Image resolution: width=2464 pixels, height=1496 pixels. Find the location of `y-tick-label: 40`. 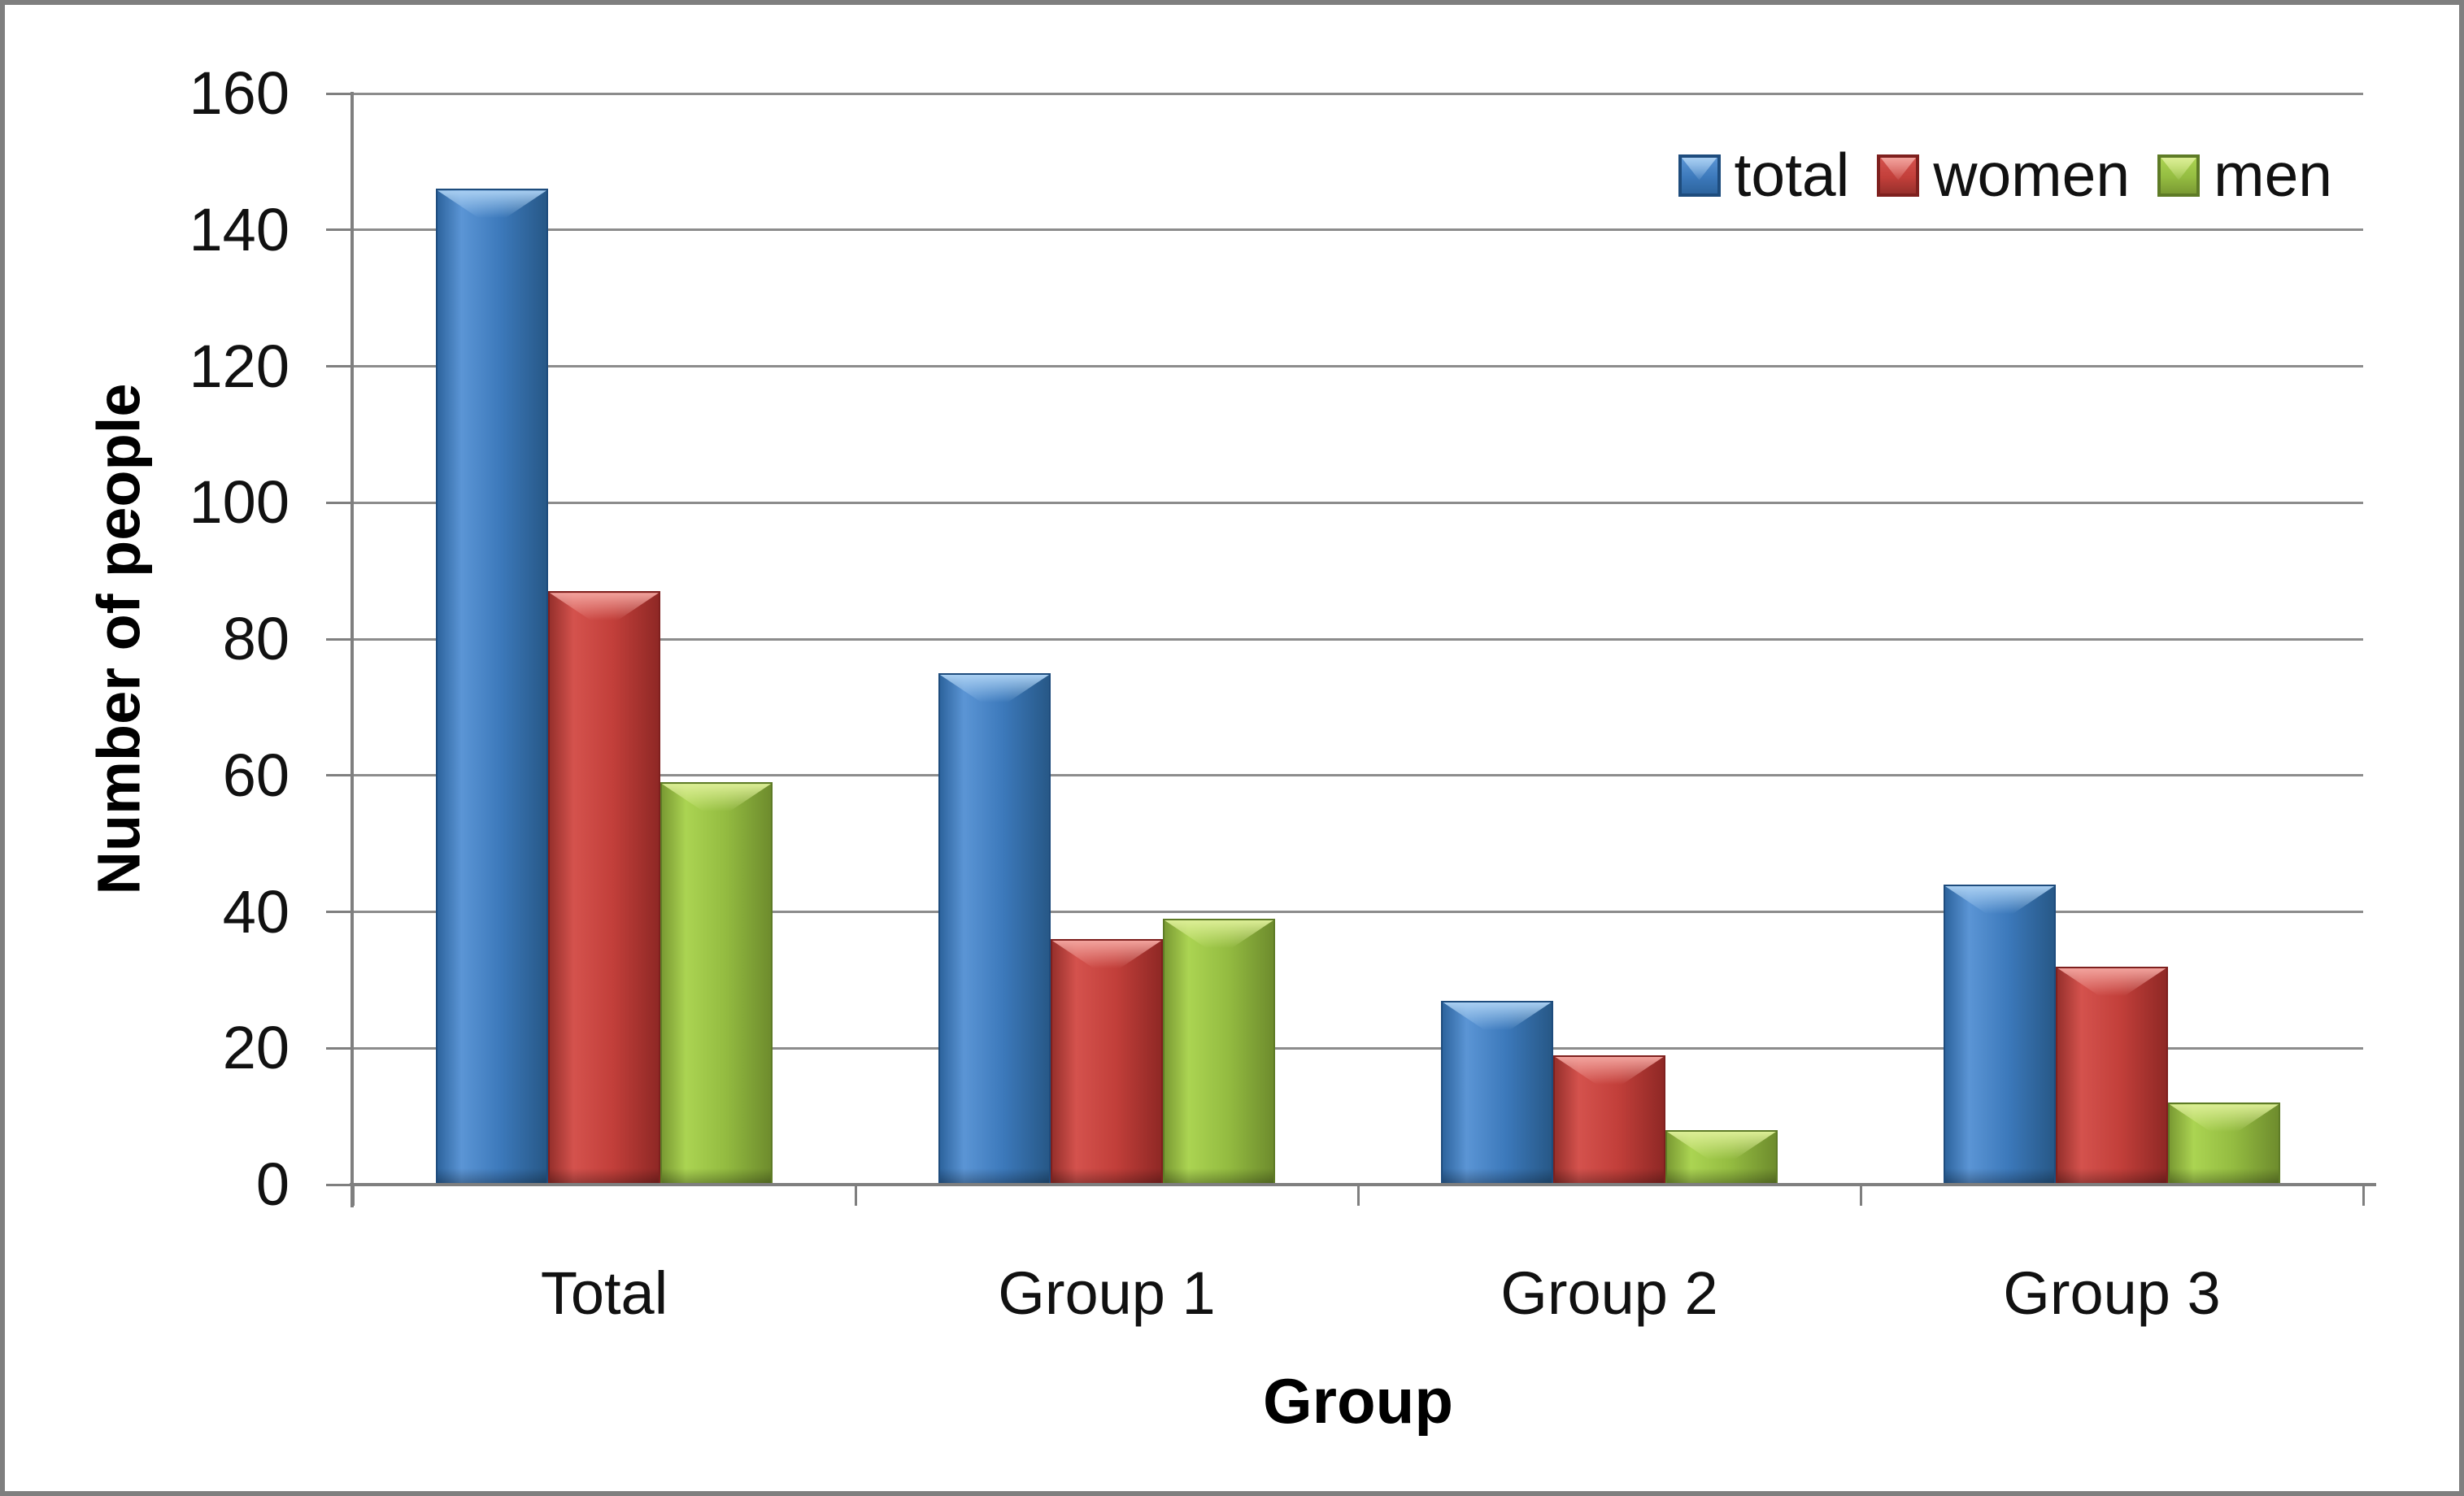

y-tick-label: 40 is located at coordinates (255, 912).